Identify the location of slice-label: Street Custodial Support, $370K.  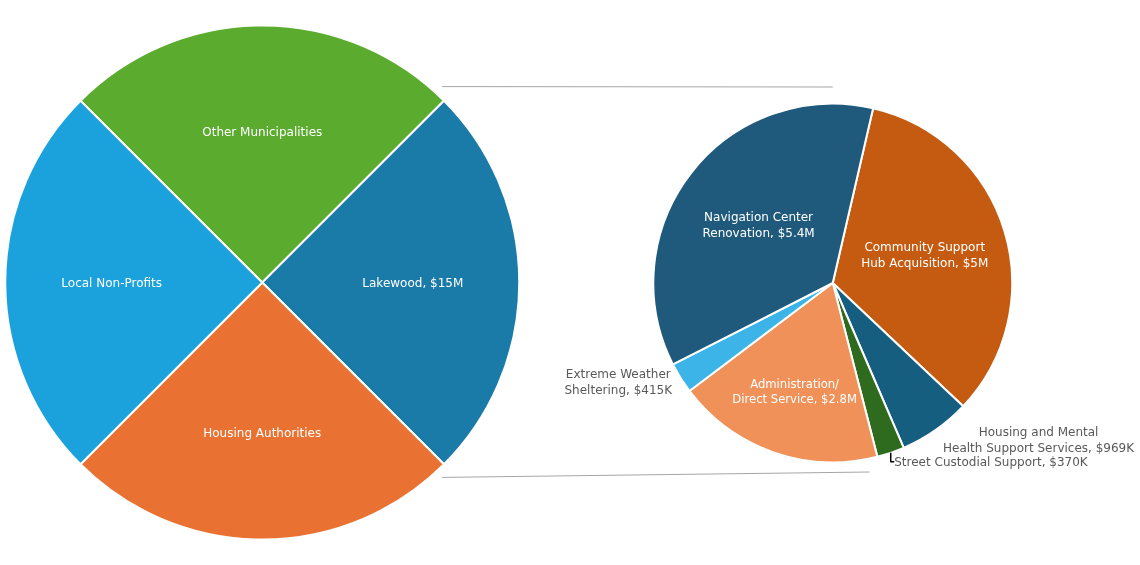
(991, 461).